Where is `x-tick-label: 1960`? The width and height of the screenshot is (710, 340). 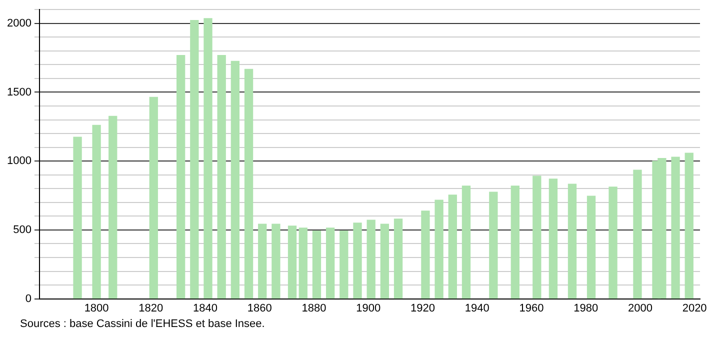
x-tick-label: 1960 is located at coordinates (531, 308).